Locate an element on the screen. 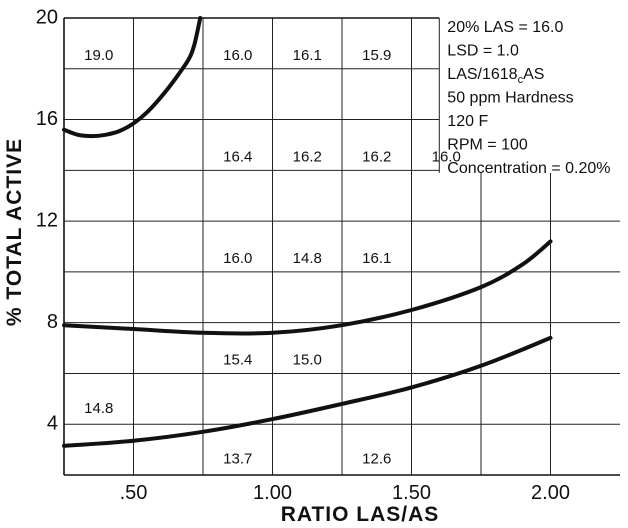 The width and height of the screenshot is (628, 528). x-tick-label-3: 2.00 is located at coordinates (550, 493).